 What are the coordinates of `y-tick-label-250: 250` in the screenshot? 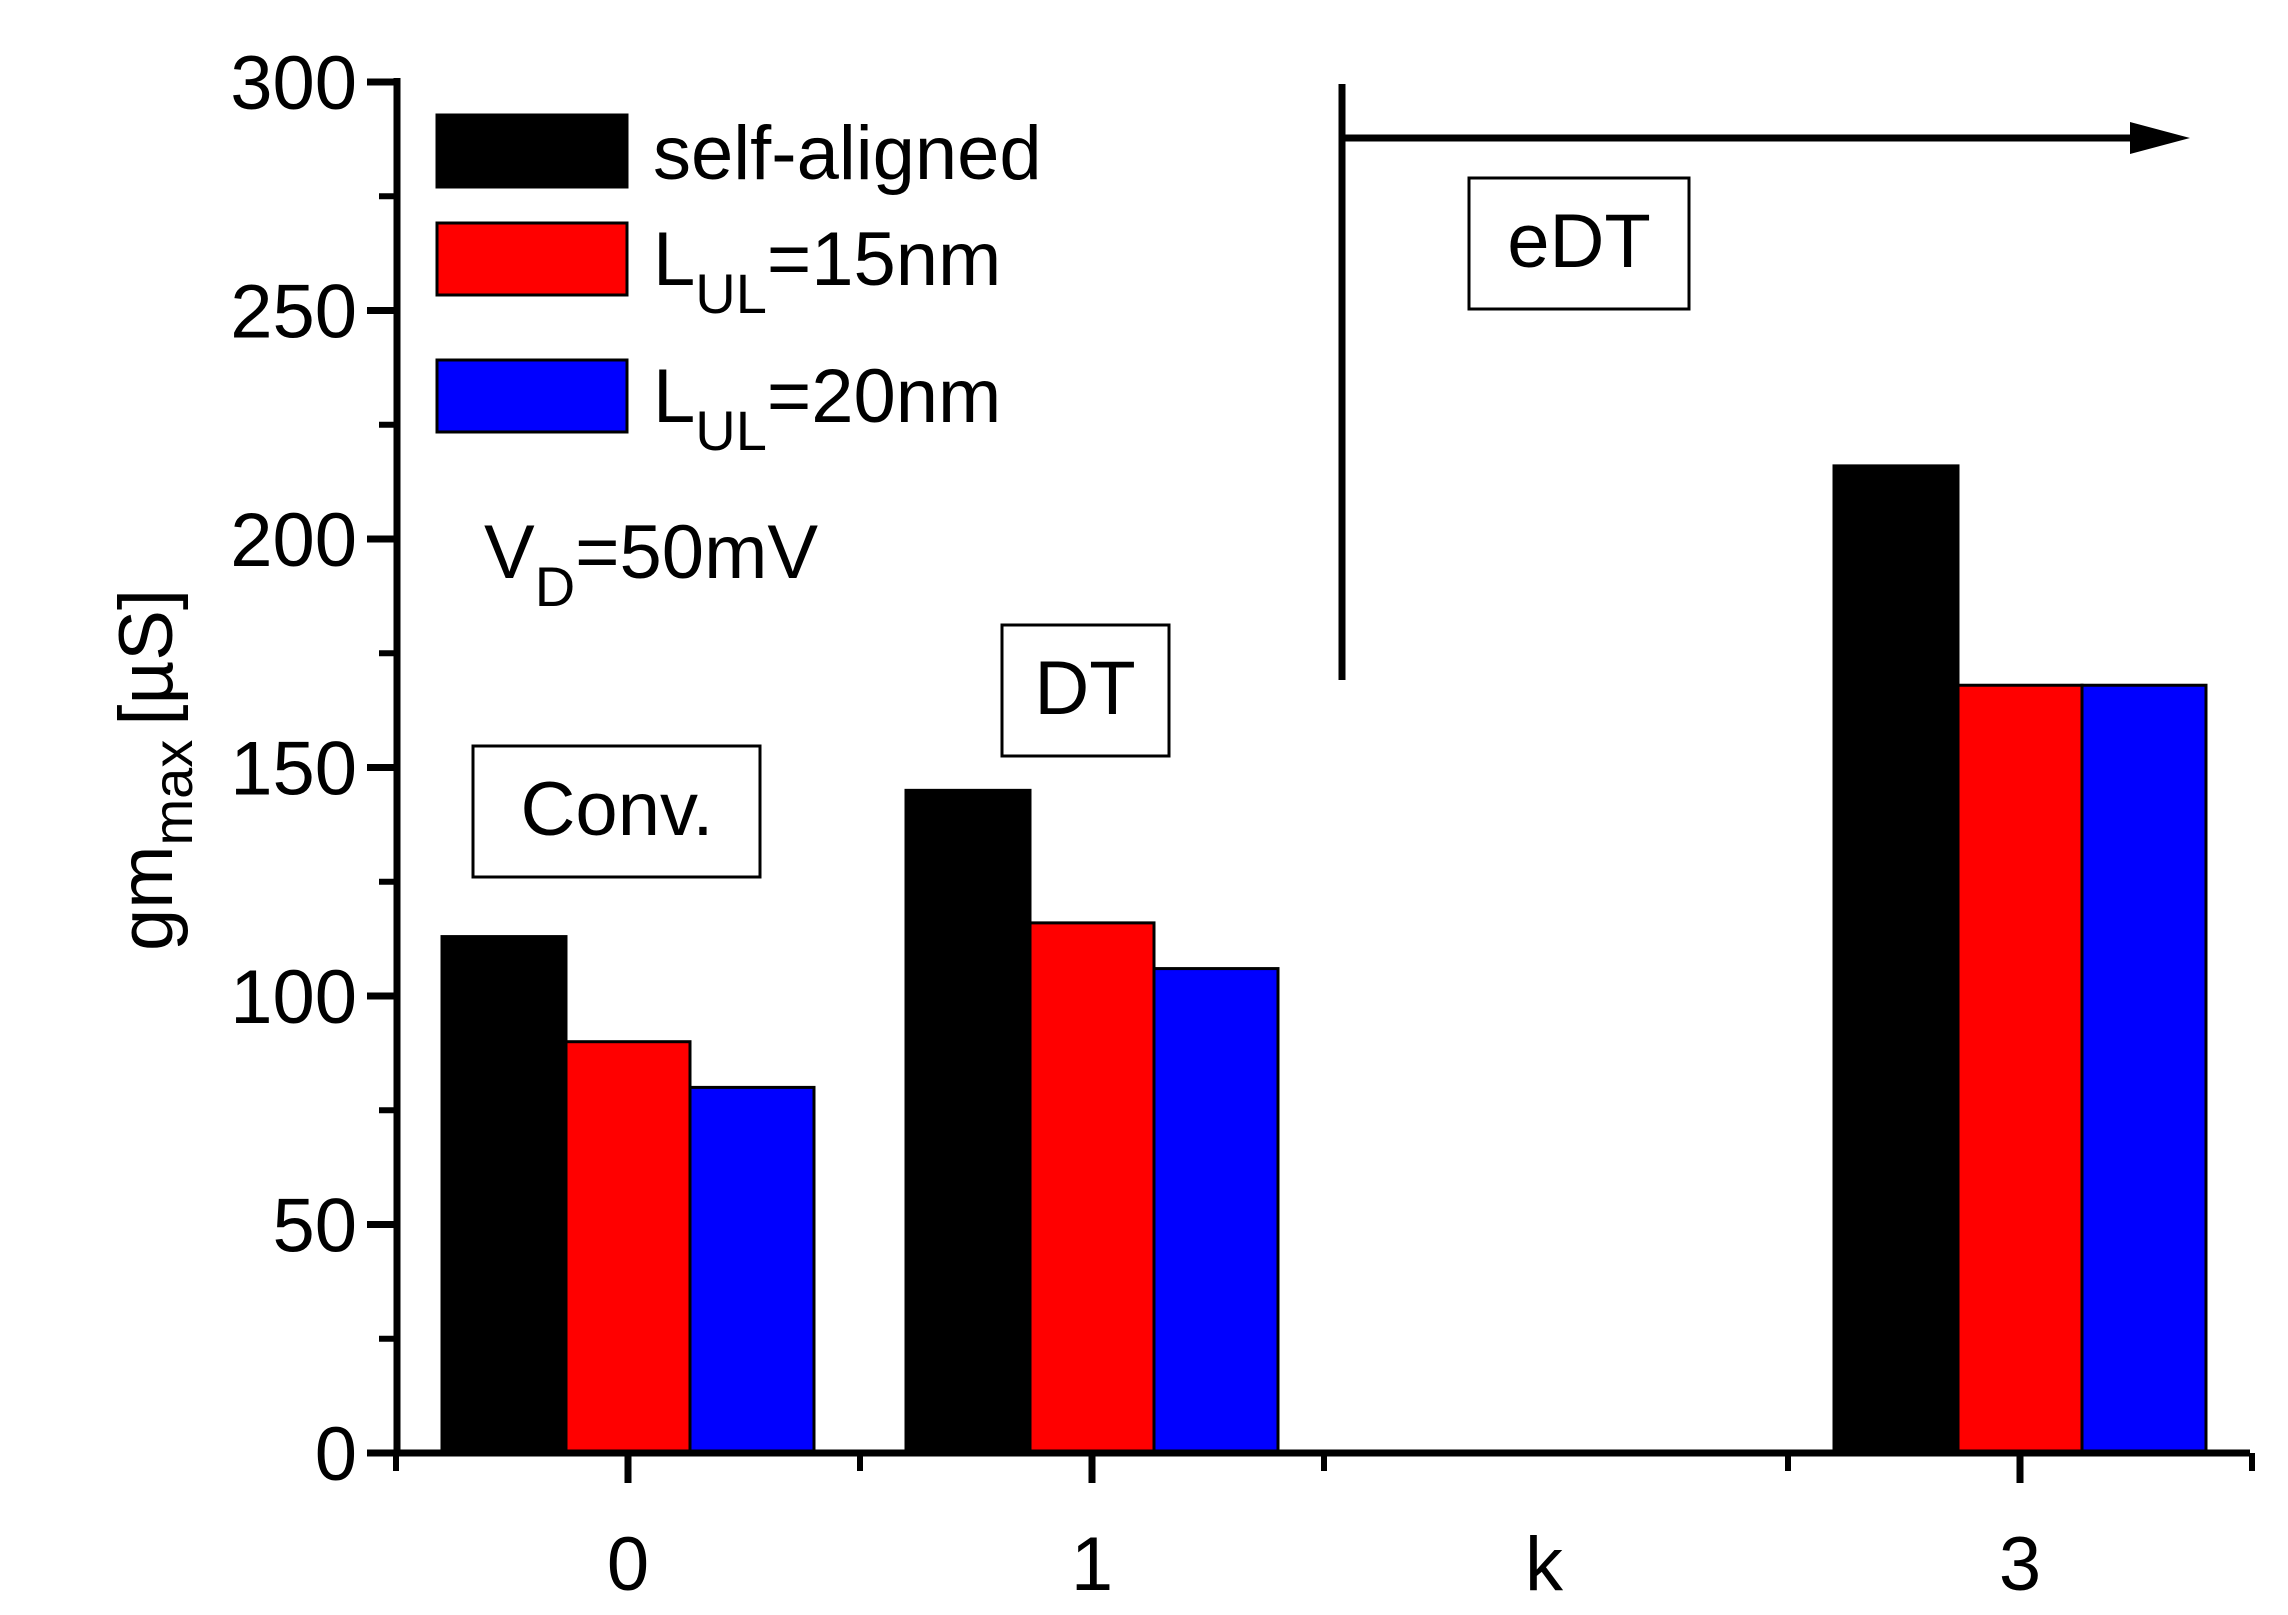 It's located at (293, 312).